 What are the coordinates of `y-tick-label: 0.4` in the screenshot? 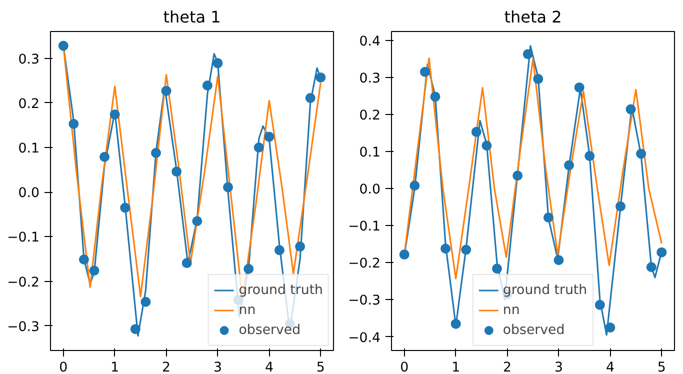 It's located at (370, 42).